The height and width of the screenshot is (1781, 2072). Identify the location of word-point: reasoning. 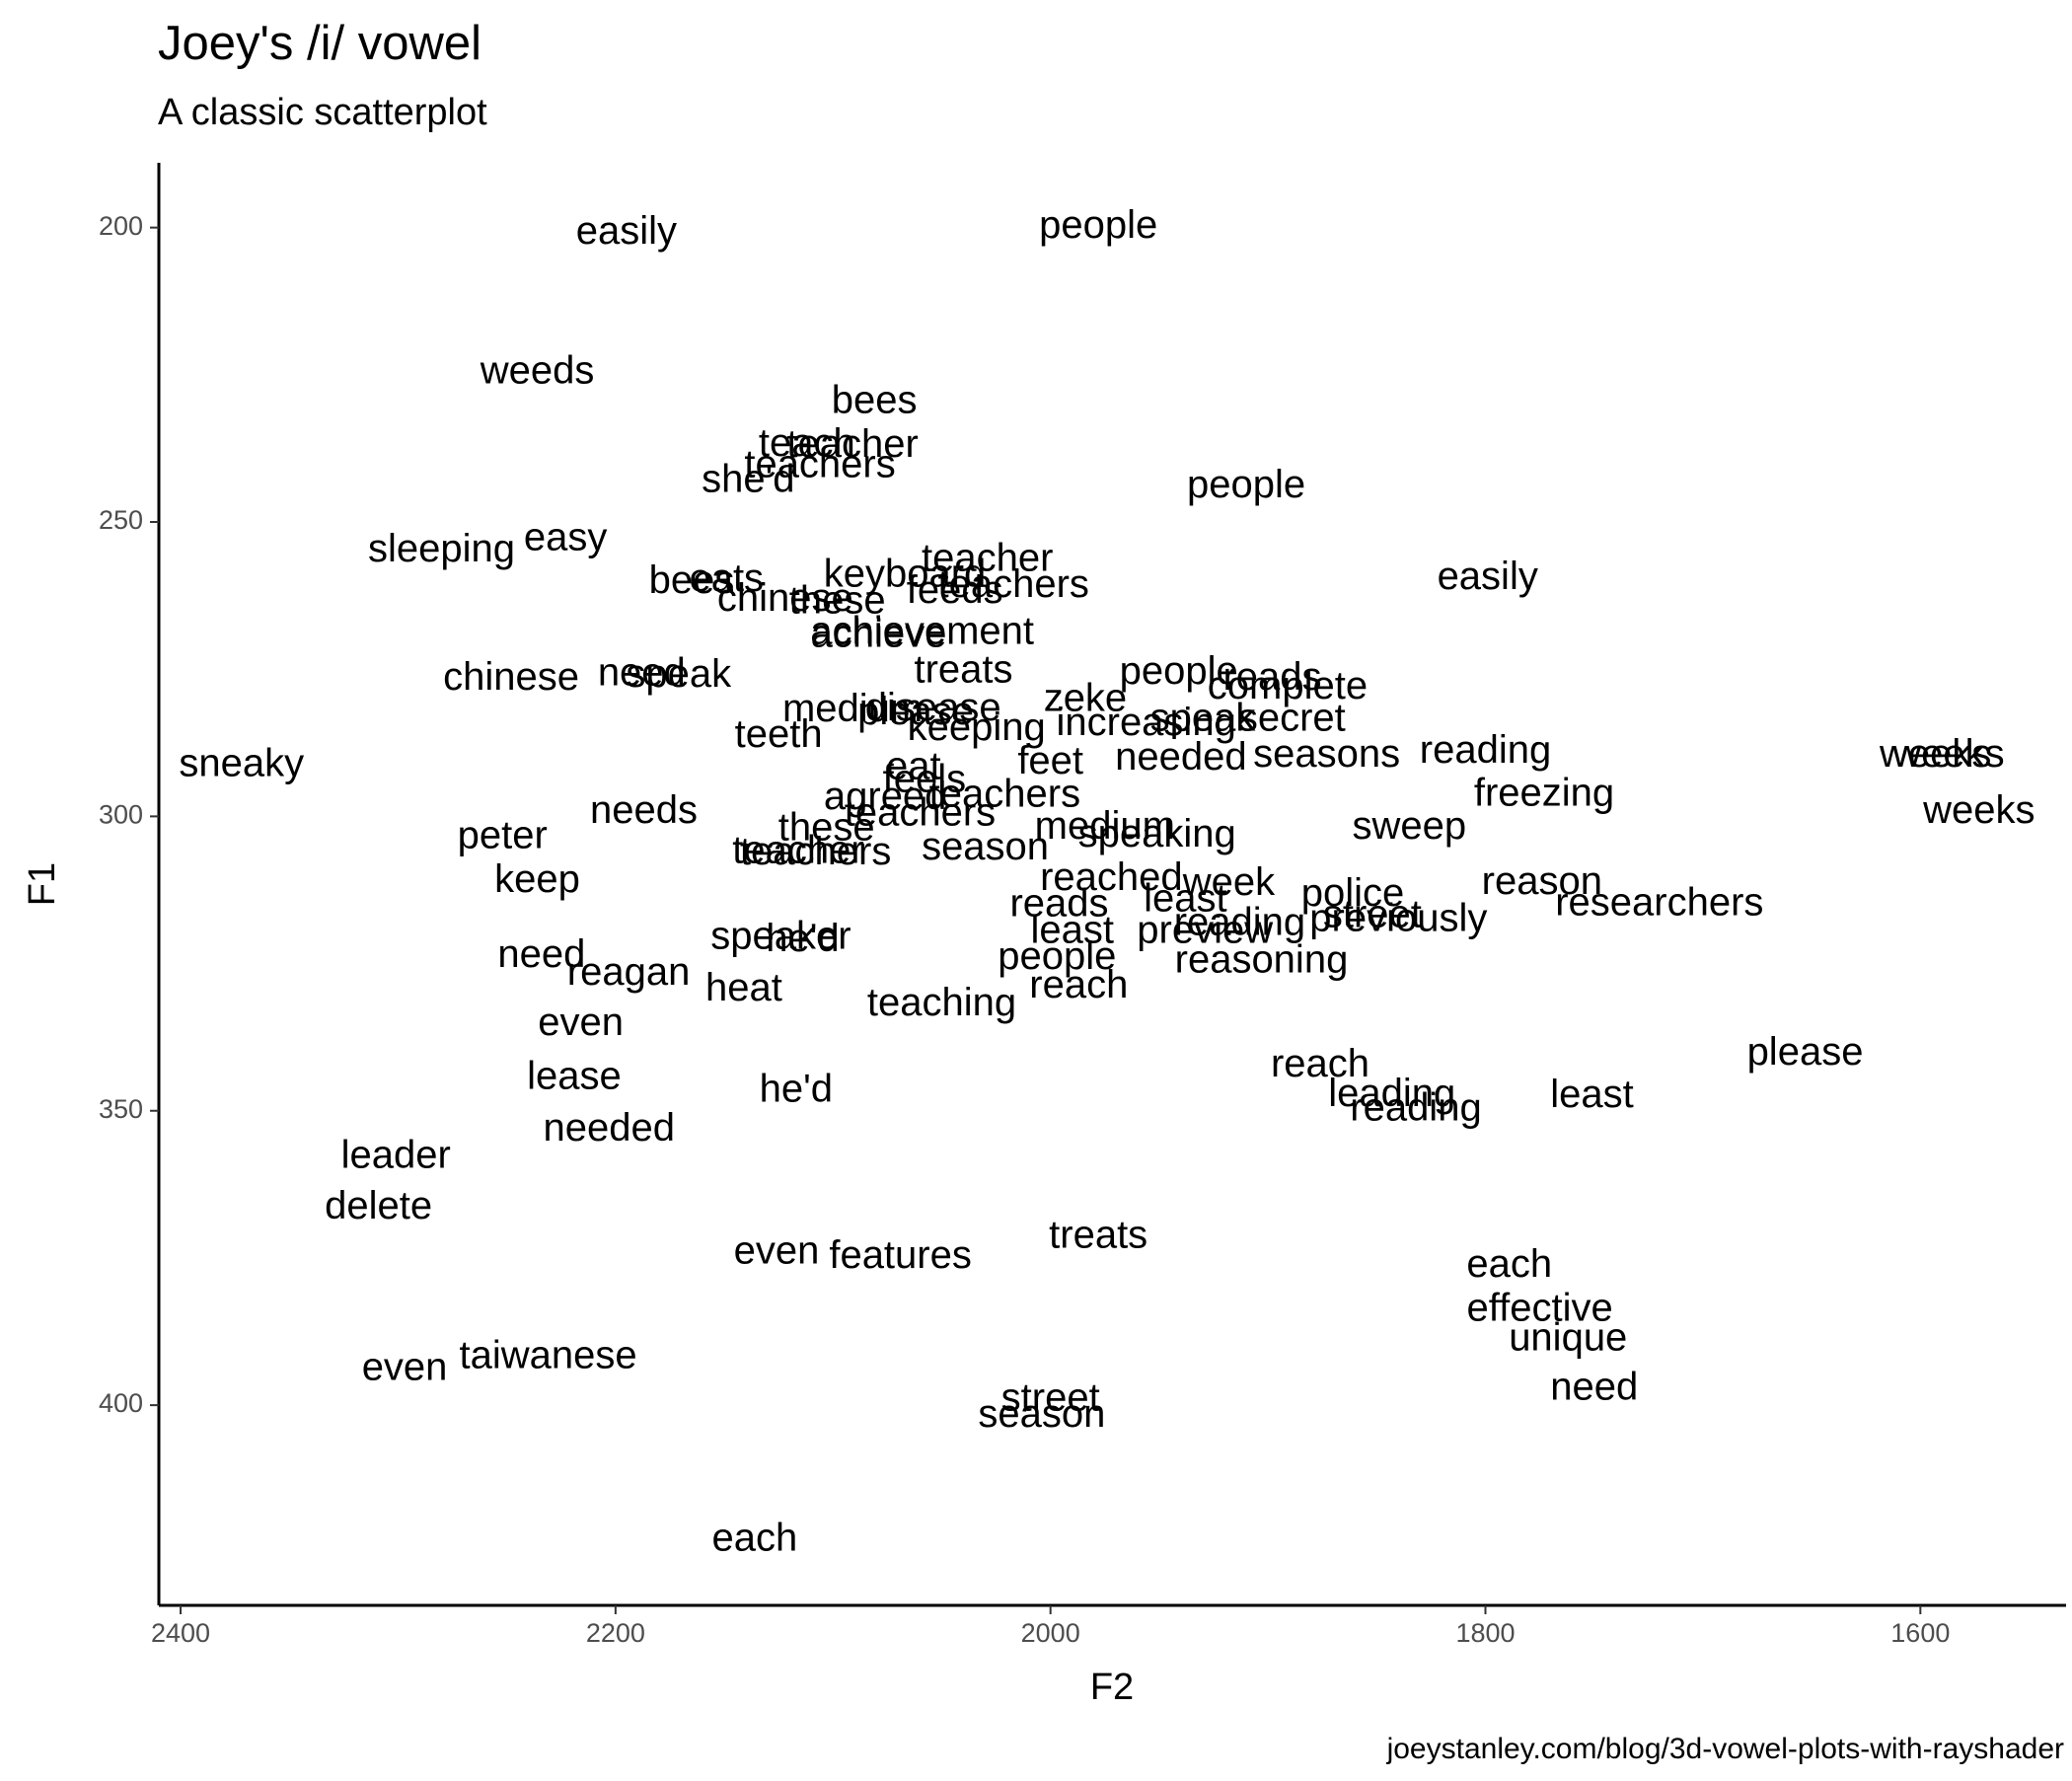
(1262, 959).